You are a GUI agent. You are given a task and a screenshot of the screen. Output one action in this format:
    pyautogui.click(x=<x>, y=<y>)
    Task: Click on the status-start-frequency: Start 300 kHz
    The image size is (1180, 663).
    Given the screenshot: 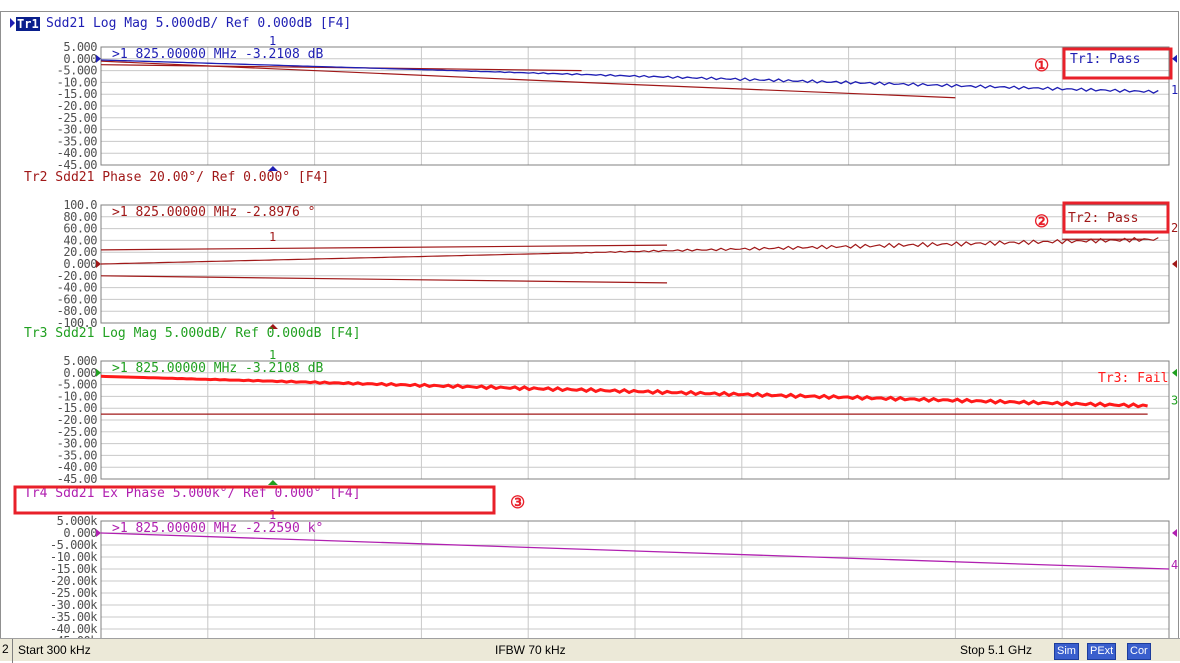 What is the action you would take?
    pyautogui.click(x=54, y=650)
    